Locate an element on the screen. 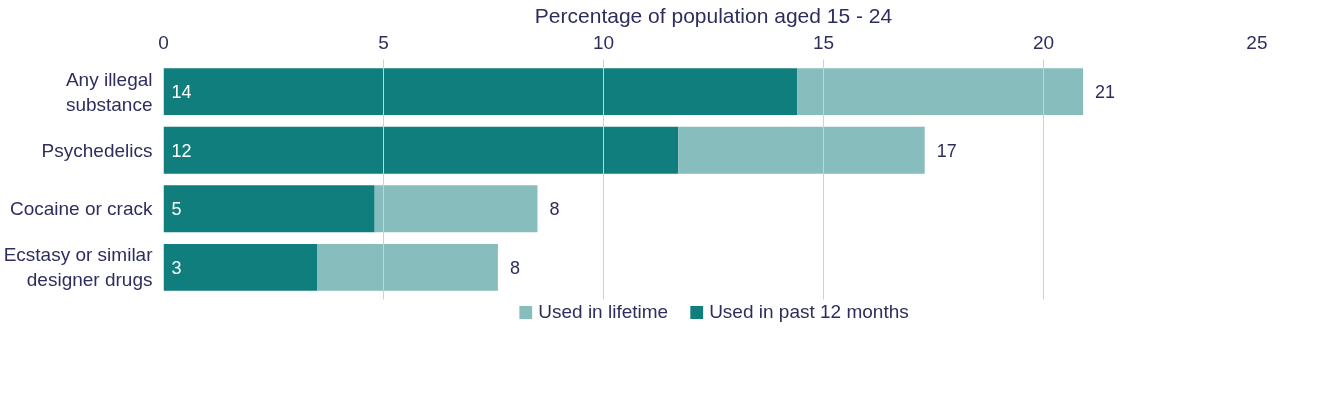 The image size is (1326, 406). x-tick-label: 20 is located at coordinates (1043, 42).